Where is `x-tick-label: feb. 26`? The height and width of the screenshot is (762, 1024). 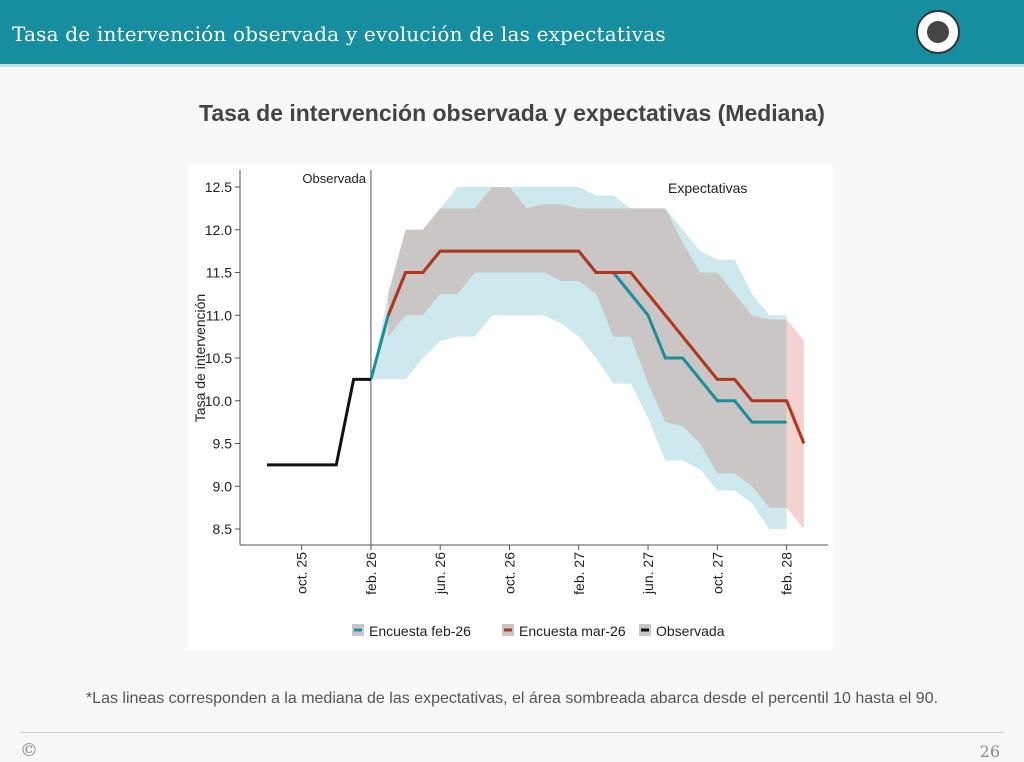
x-tick-label: feb. 26 is located at coordinates (371, 573).